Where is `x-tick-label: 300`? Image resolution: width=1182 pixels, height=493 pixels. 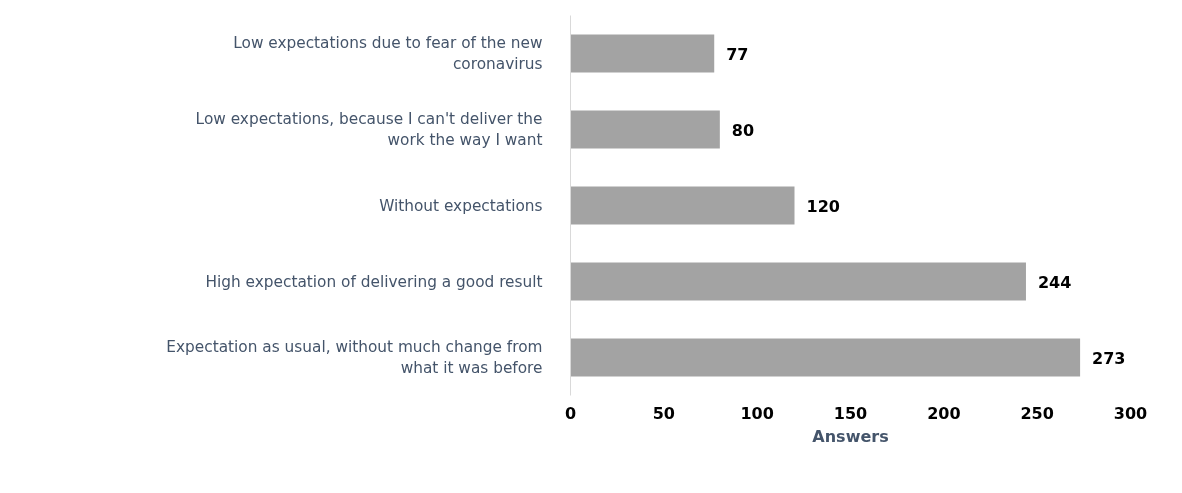
x-tick-label: 300 is located at coordinates (1130, 413).